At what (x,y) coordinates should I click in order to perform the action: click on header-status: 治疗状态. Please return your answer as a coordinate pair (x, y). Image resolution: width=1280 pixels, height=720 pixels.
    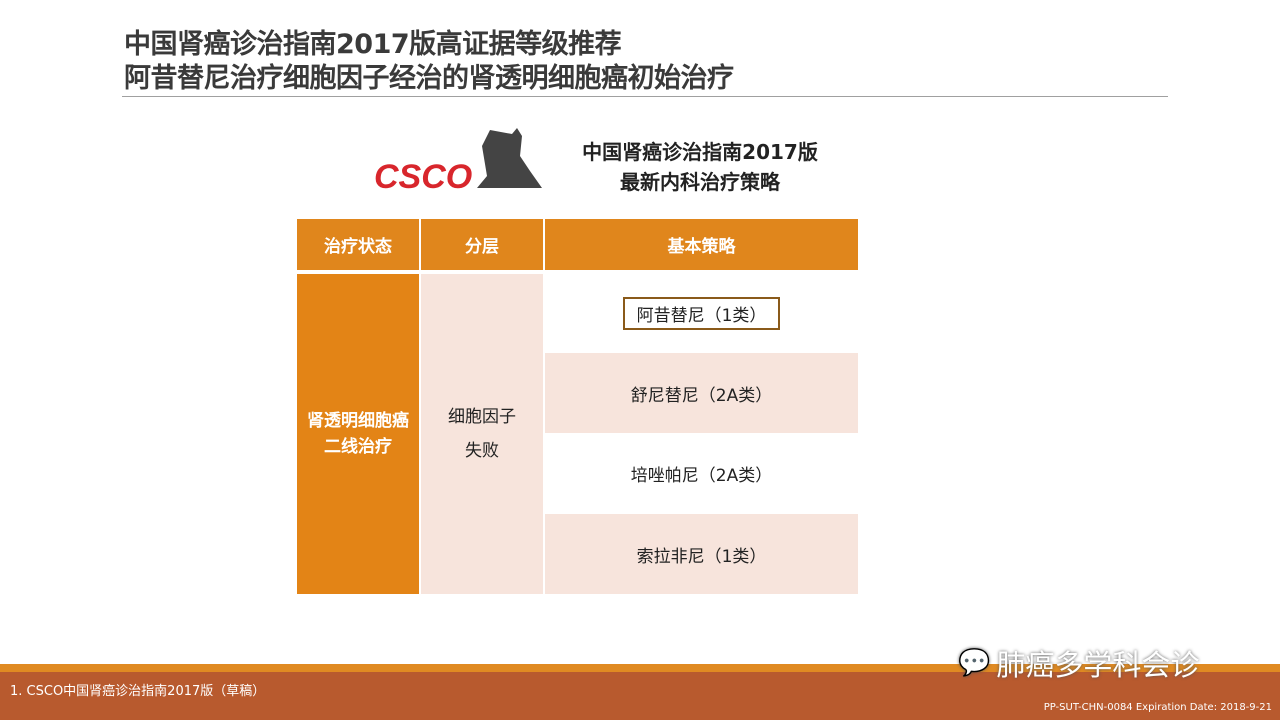
    Looking at the image, I should click on (358, 244).